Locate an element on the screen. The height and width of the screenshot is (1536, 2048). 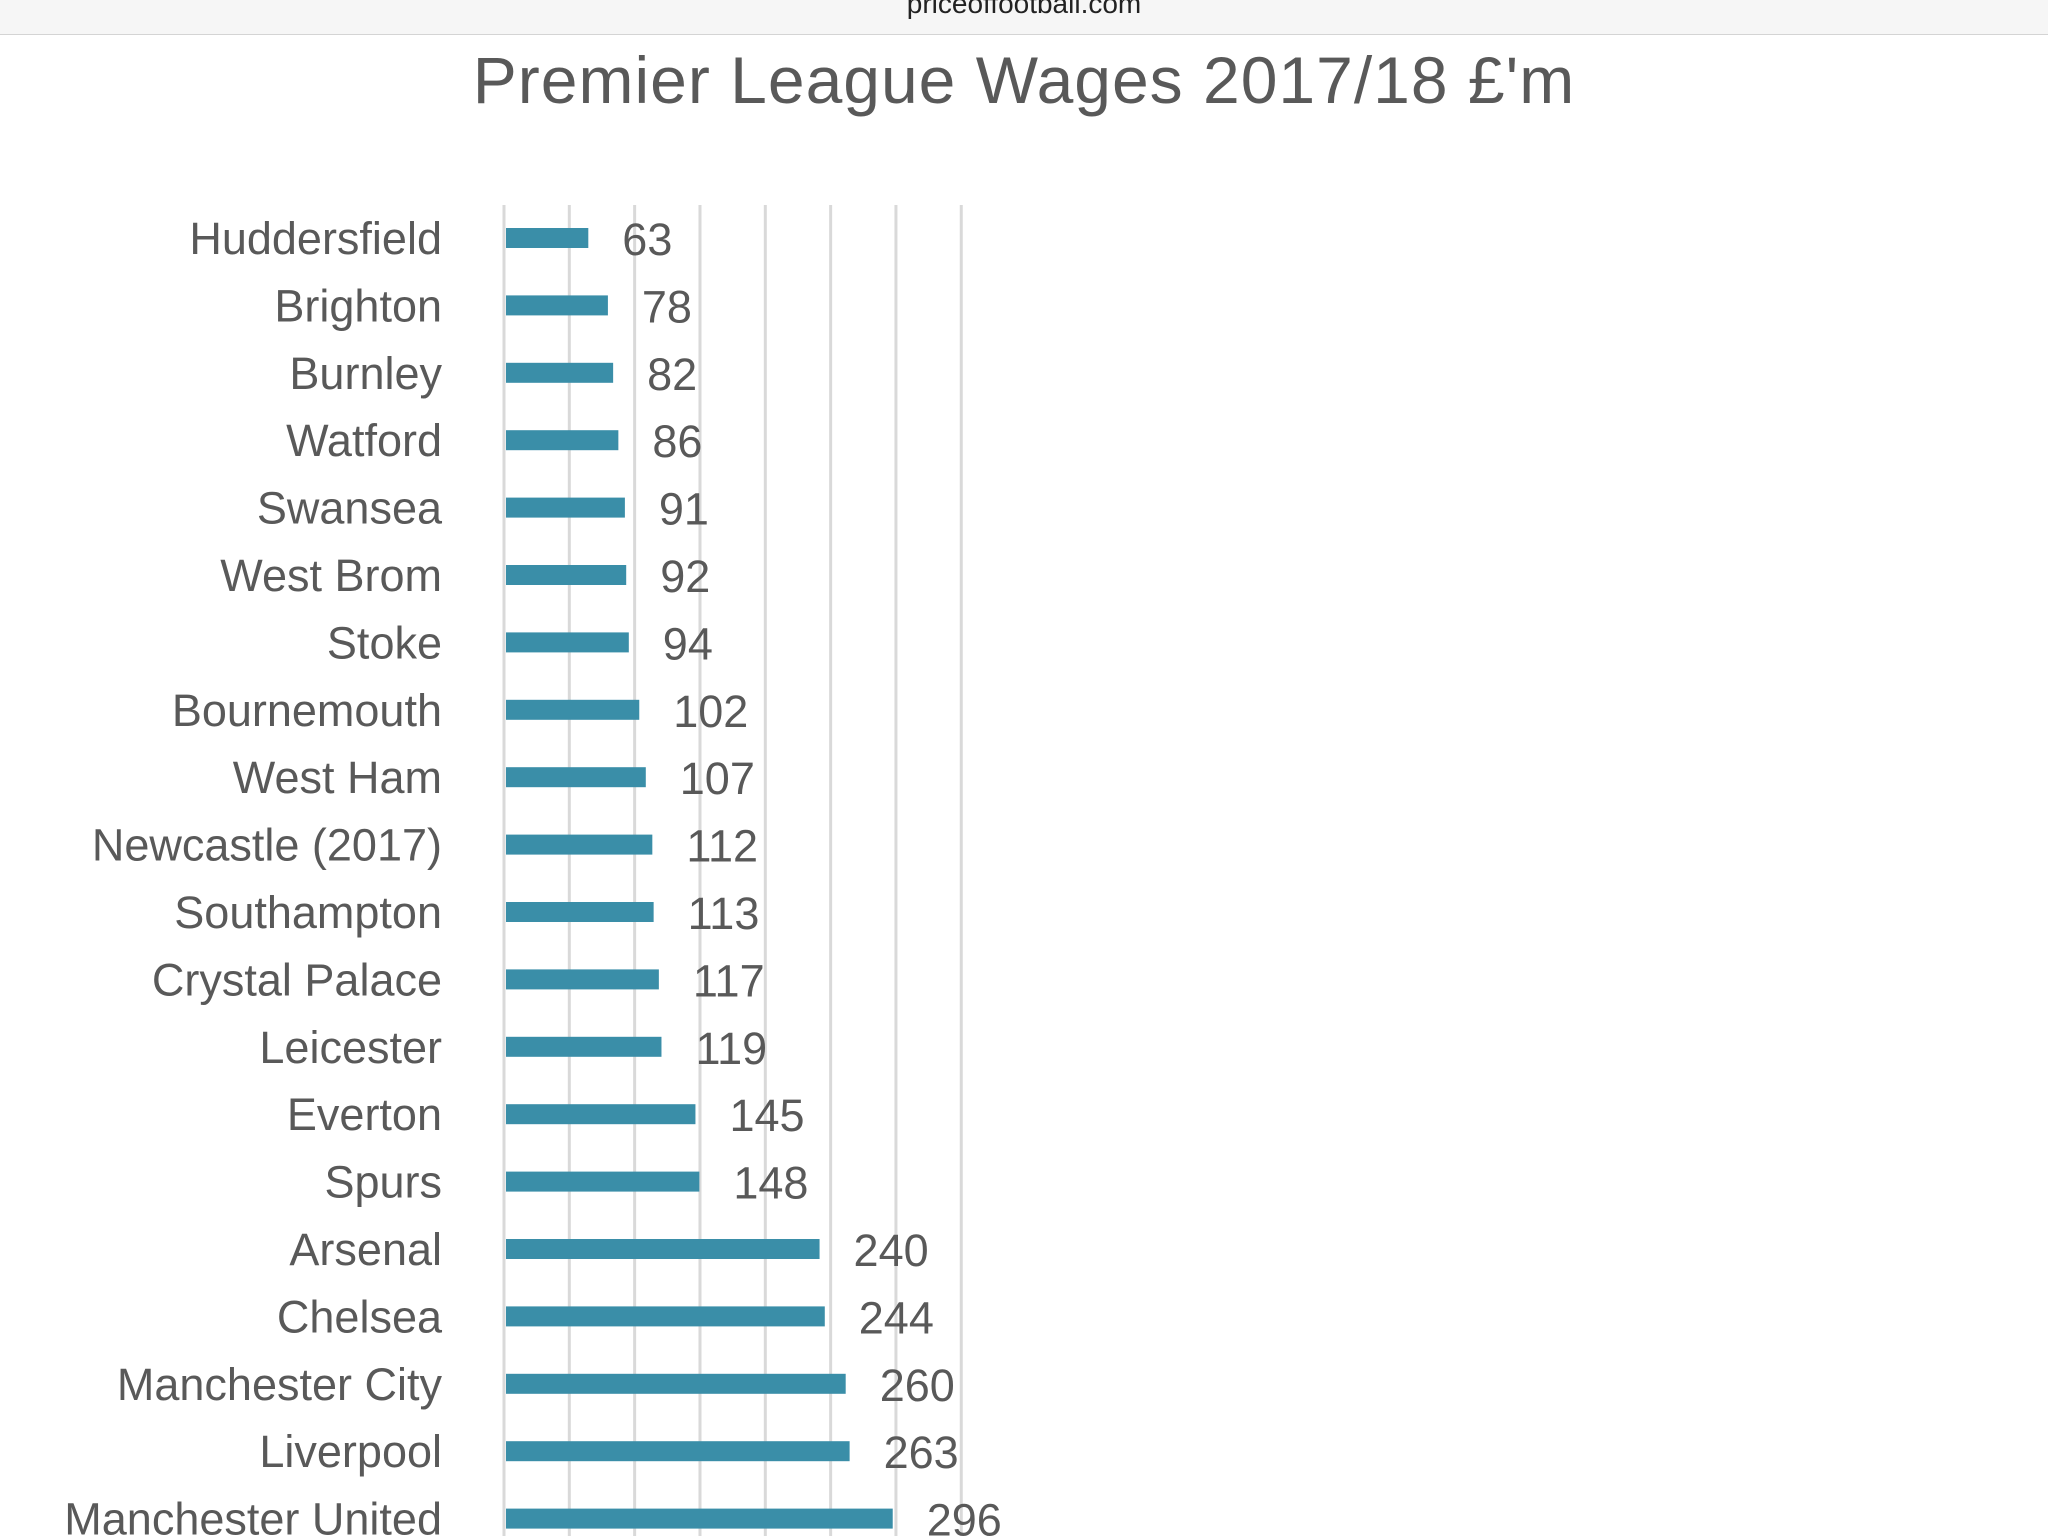
category-label: Huddersfield is located at coordinates (315, 238).